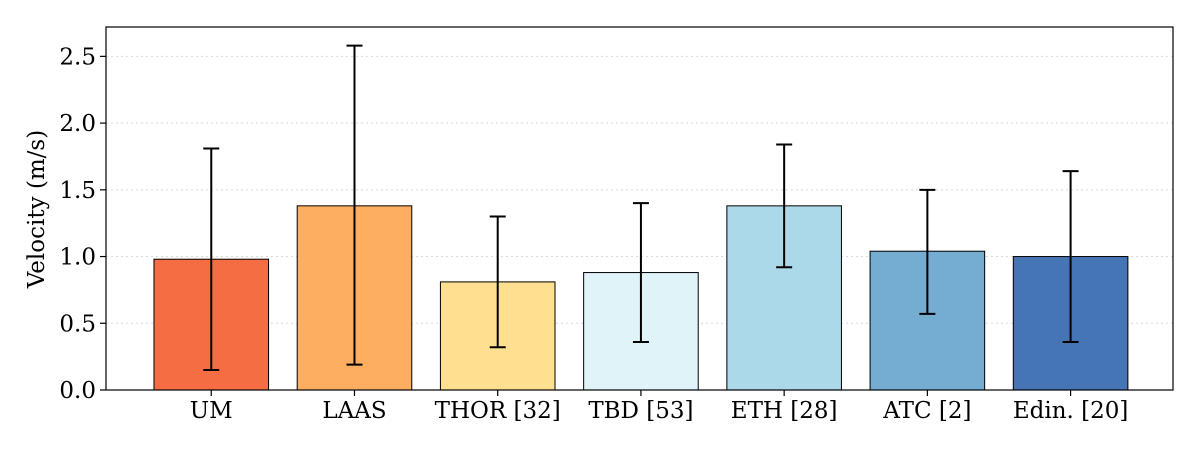 This screenshot has width=1200, height=450. I want to click on y-axis-label: Velocity (m/s), so click(37, 209).